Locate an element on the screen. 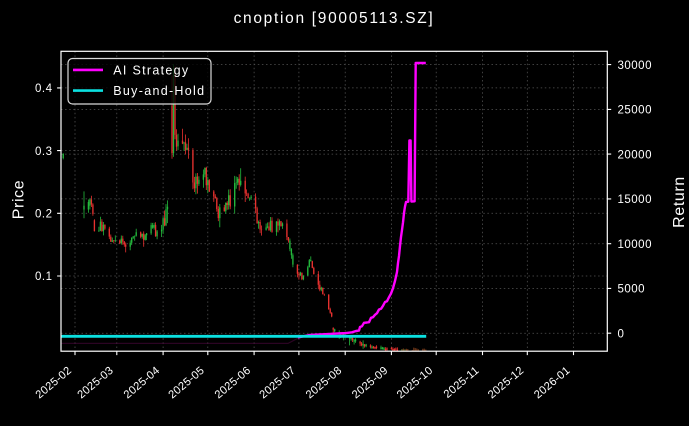 The image size is (689, 426). svg-text: AI Strategy is located at coordinates (151, 70).